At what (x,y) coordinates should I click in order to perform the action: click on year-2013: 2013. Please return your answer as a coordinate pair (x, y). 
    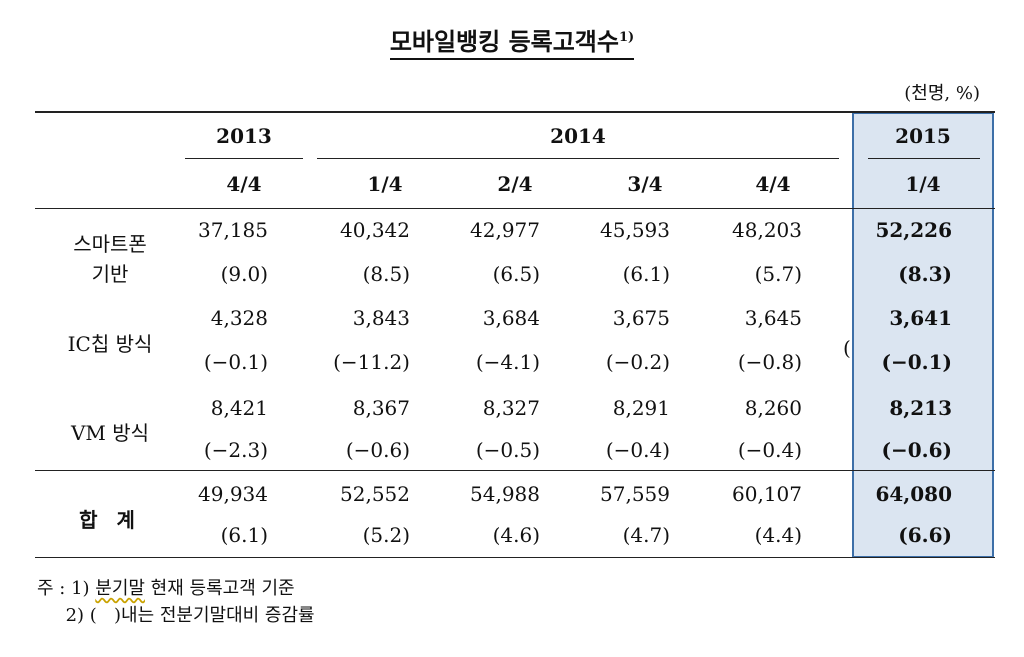
    Looking at the image, I should click on (244, 136).